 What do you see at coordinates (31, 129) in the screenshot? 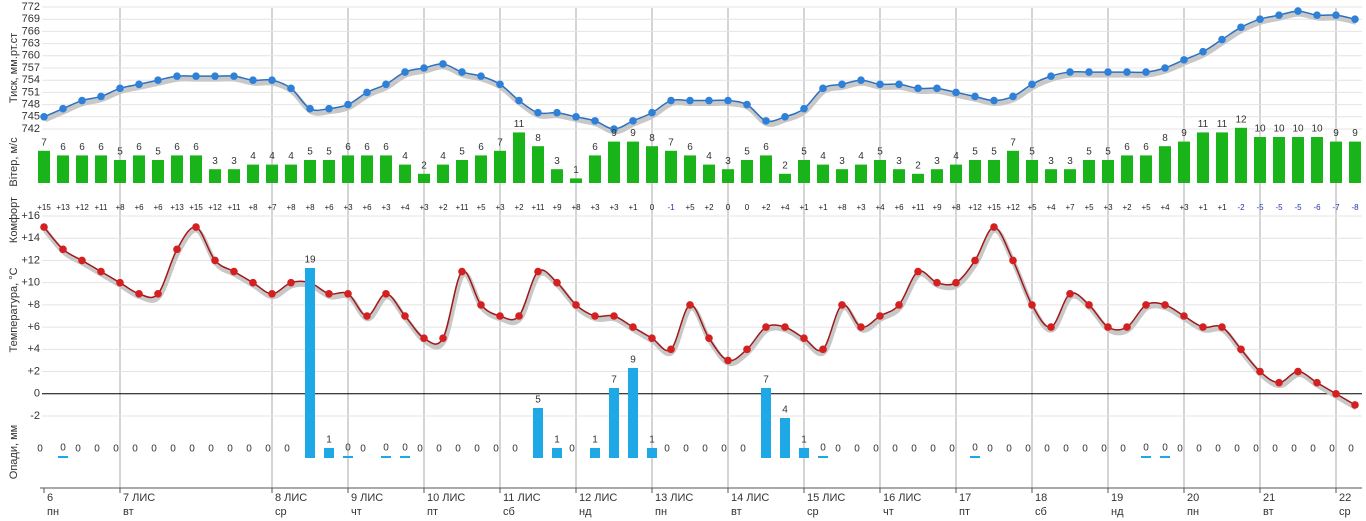
I see `y-tick-label: 742` at bounding box center [31, 129].